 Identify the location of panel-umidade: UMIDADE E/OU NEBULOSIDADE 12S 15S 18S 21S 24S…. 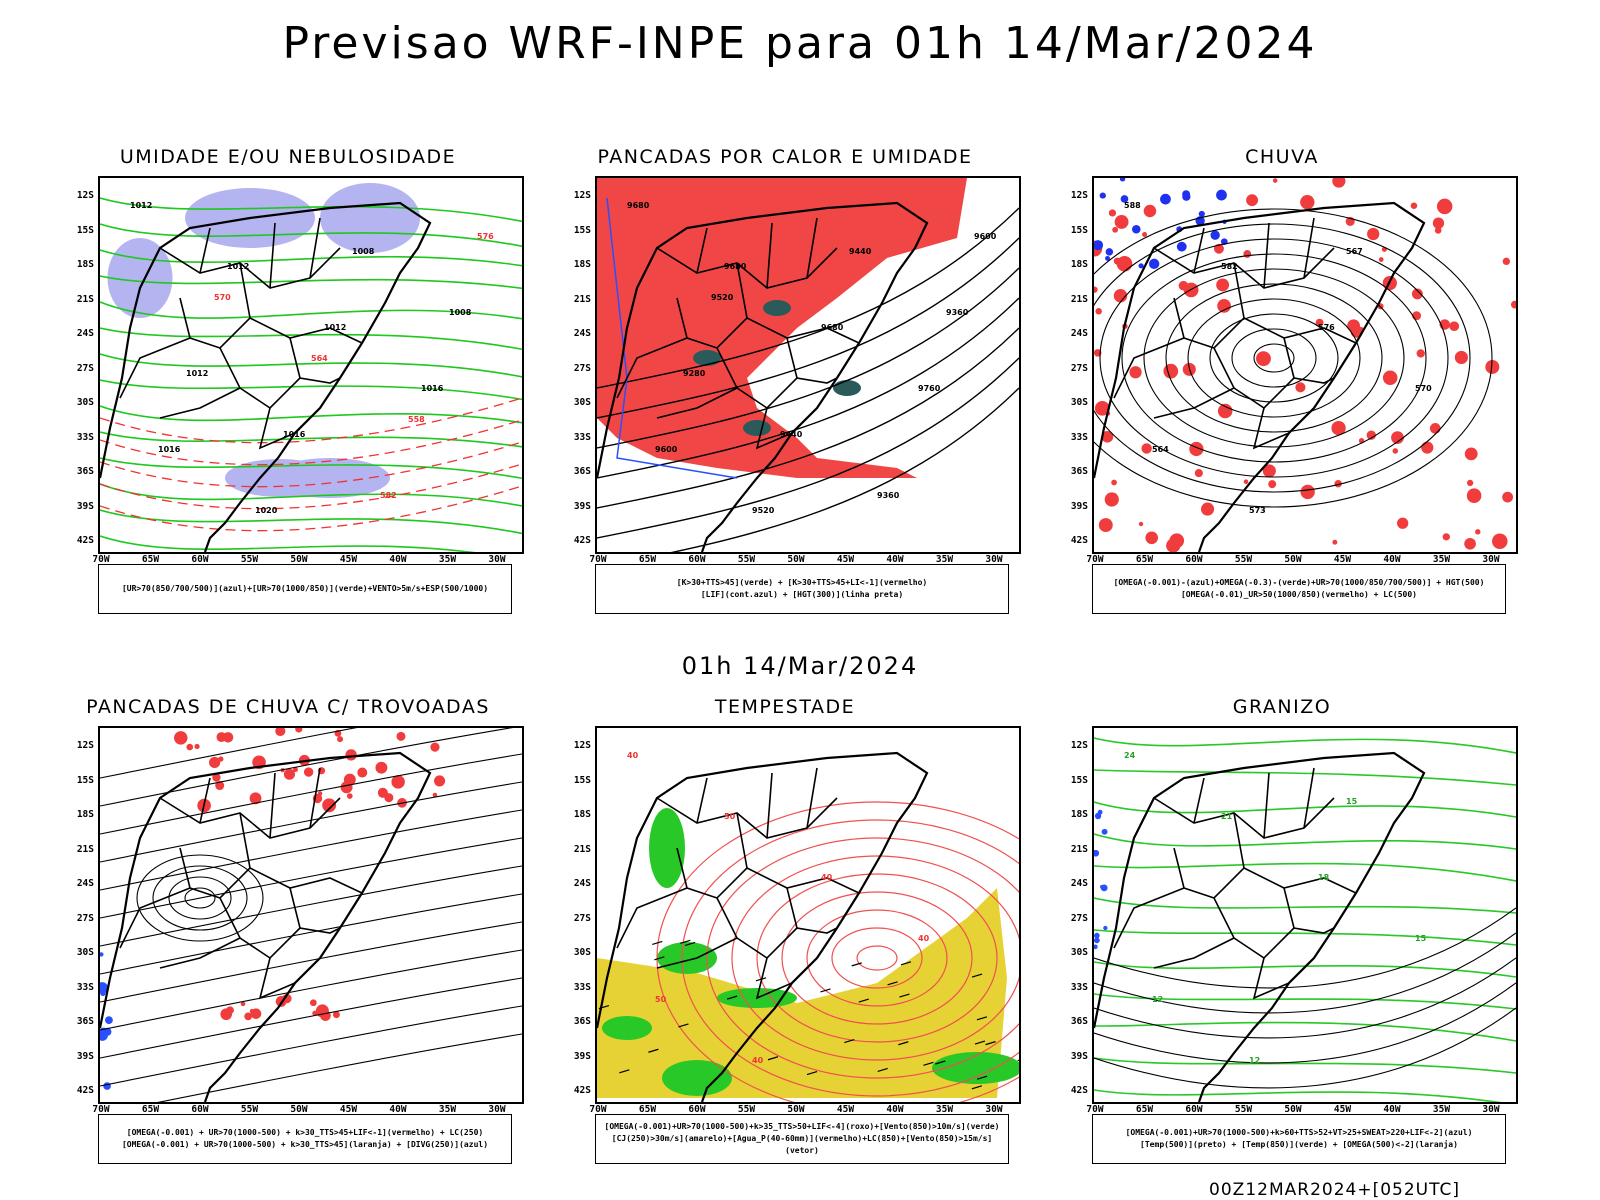
(291, 386).